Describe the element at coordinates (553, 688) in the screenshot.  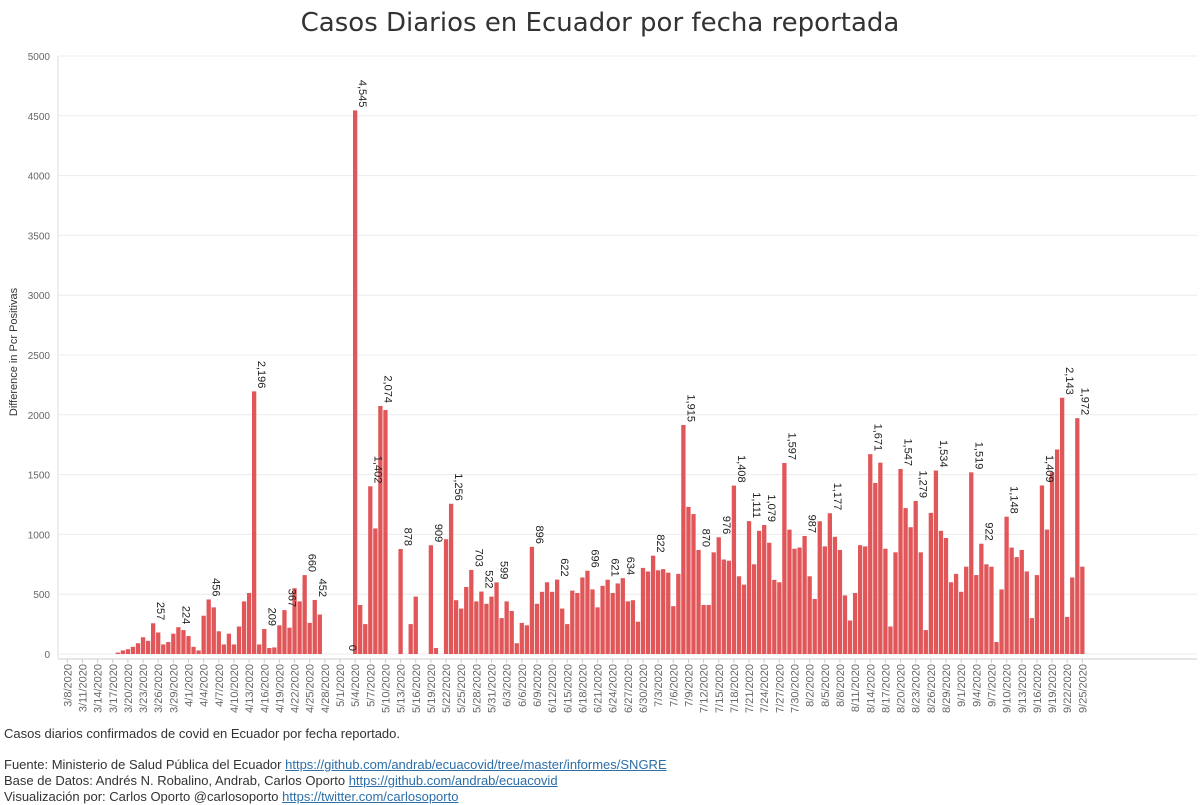
I see `x-tick-label: 6/12/2020` at that location.